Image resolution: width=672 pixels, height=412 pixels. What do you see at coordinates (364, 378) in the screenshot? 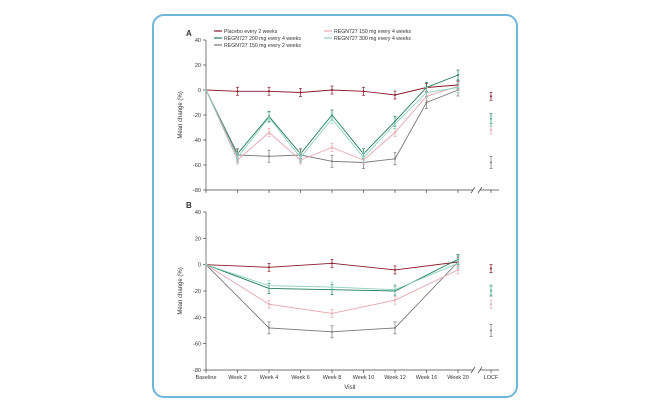
I see `x-tick-label: Week 10` at bounding box center [364, 378].